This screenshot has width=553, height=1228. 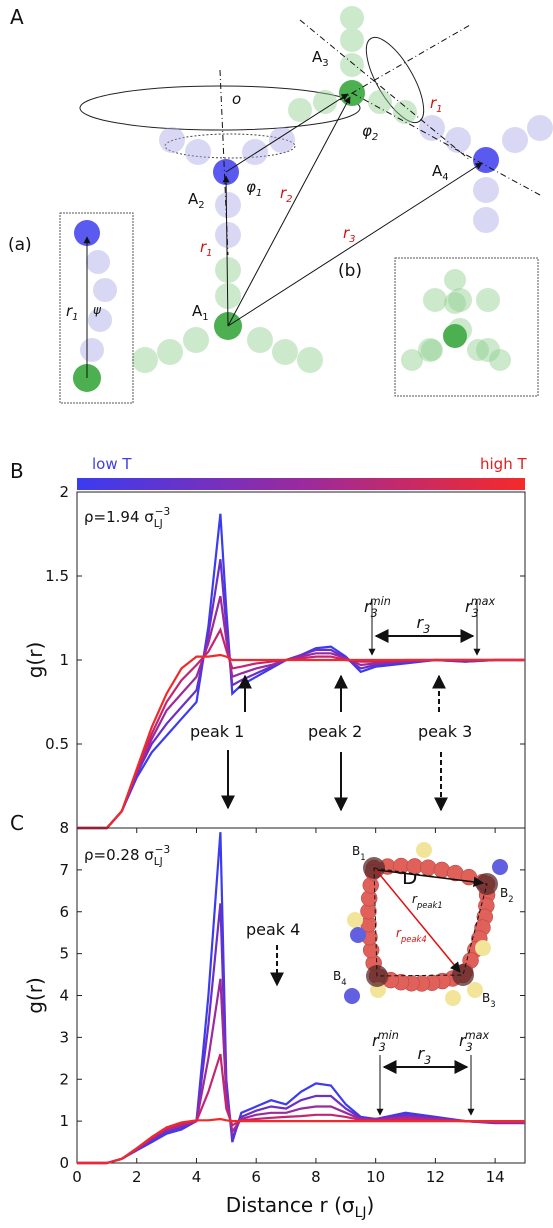 I want to click on inset-a-beads, so click(x=98, y=306).